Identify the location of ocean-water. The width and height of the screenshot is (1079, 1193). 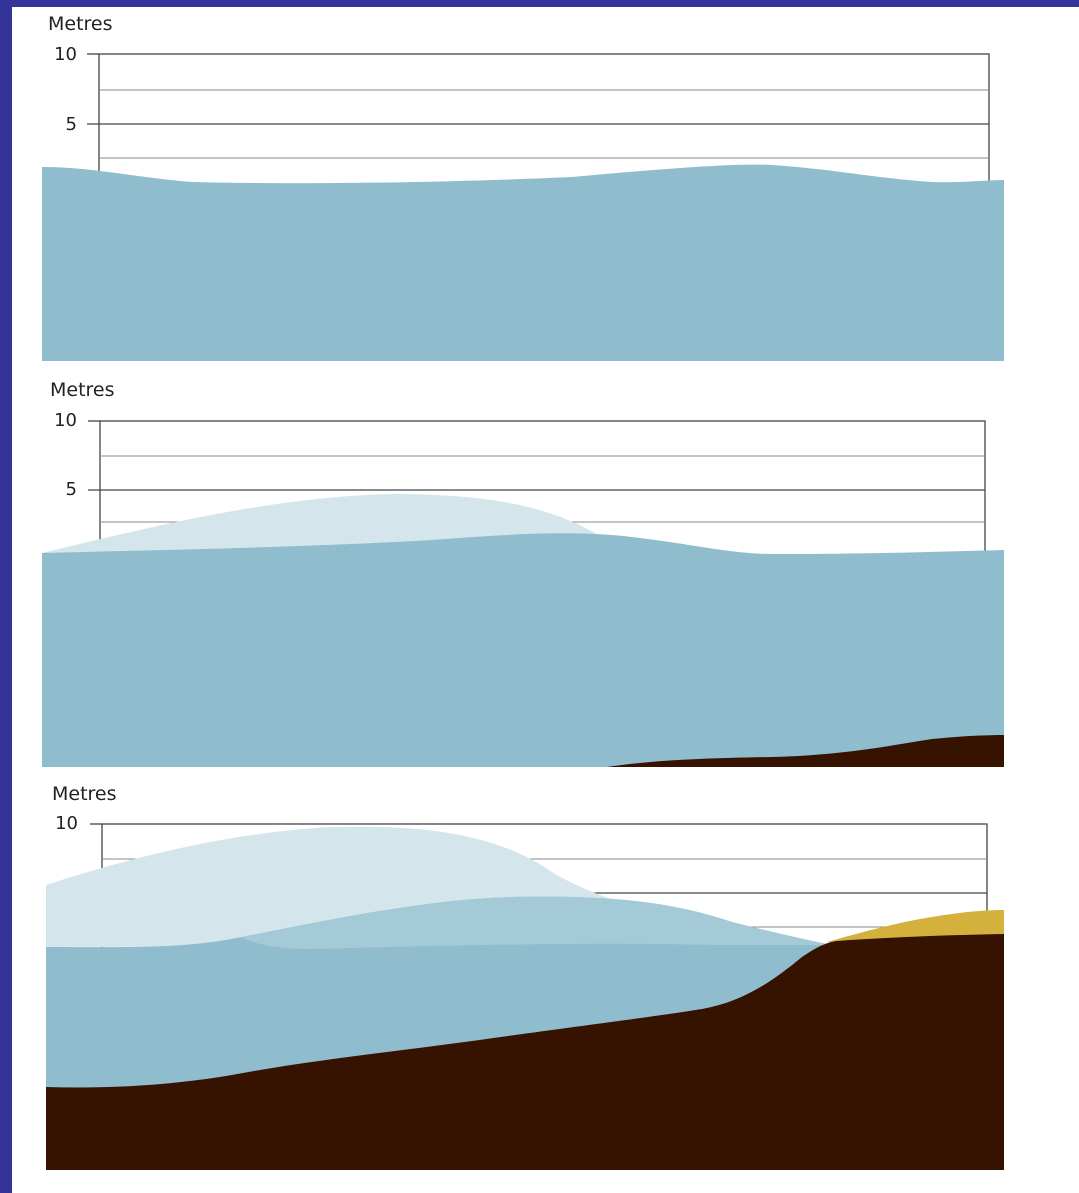
(523, 262).